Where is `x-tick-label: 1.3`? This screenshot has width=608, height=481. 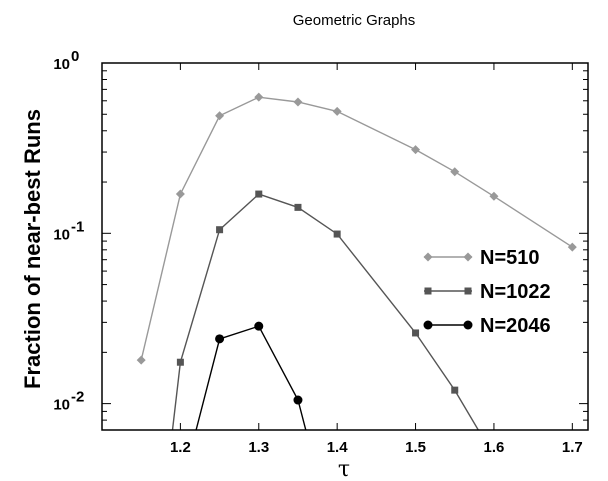 x-tick-label: 1.3 is located at coordinates (258, 447).